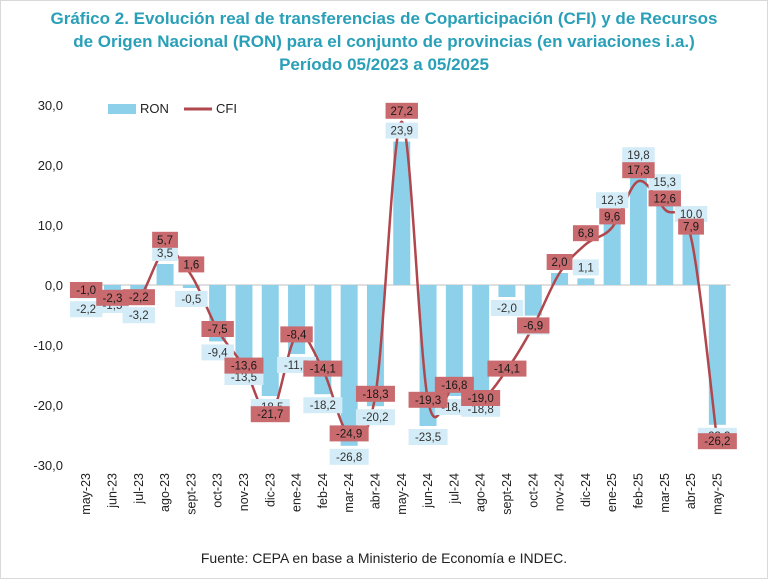 Image resolution: width=768 pixels, height=579 pixels. Describe the element at coordinates (638, 490) in the screenshot. I see `x-tick-label: feb-25` at that location.